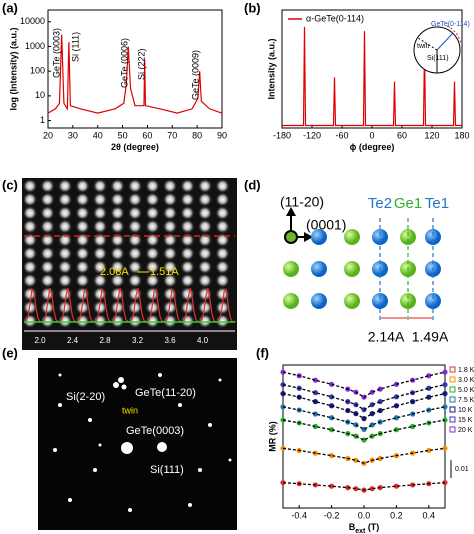  I want to click on y-tick-label: 10, so click(40, 95).